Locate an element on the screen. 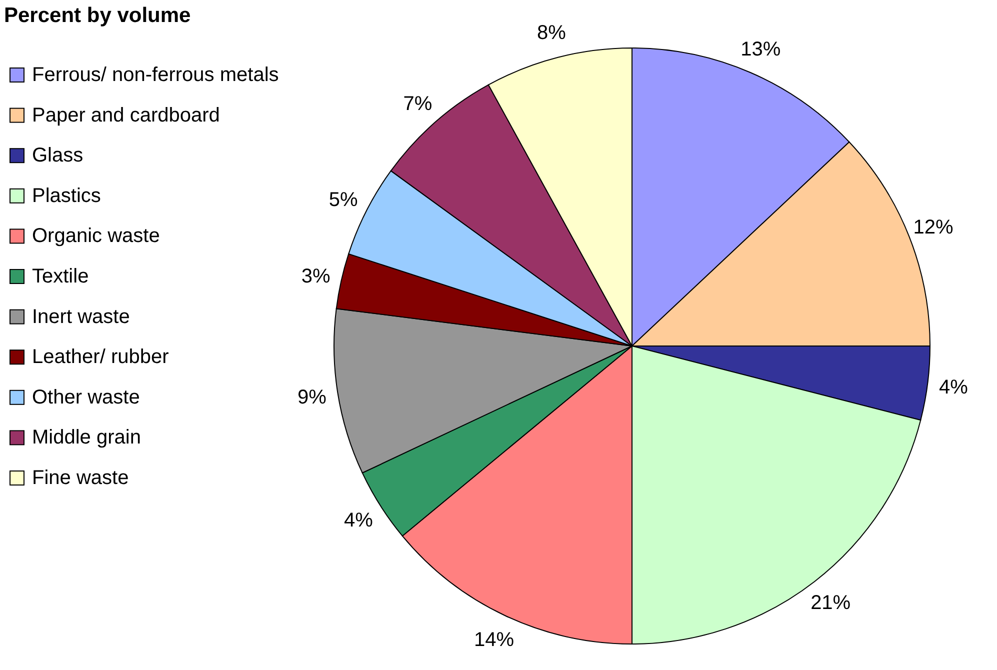 The width and height of the screenshot is (997, 670). legend-label: Leather/ rubber is located at coordinates (101, 357).